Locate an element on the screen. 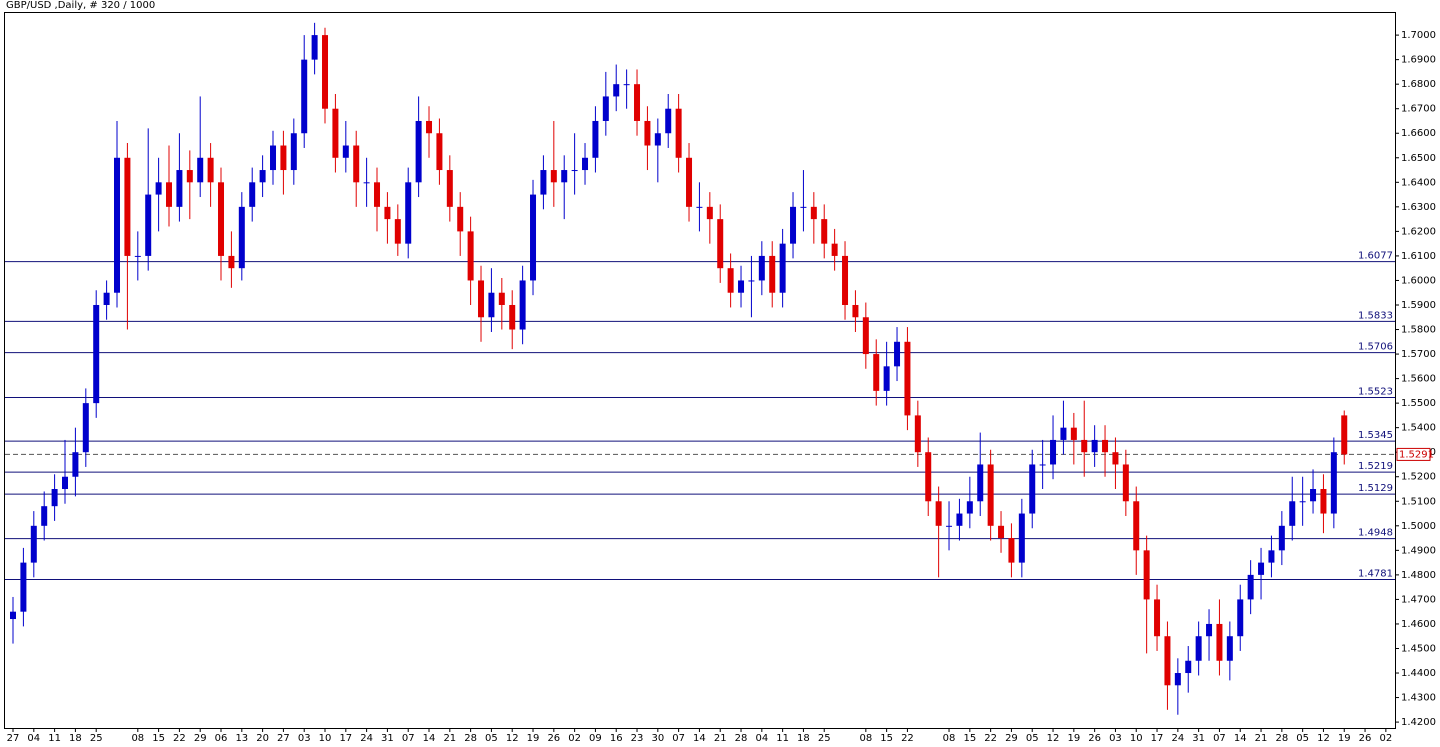  y-tick-label: 1.5900 is located at coordinates (1418, 305).